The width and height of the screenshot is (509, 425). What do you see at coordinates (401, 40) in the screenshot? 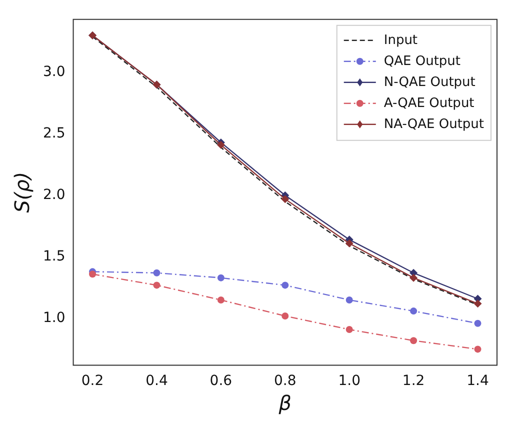
I see `legend-label: Input` at bounding box center [401, 40].